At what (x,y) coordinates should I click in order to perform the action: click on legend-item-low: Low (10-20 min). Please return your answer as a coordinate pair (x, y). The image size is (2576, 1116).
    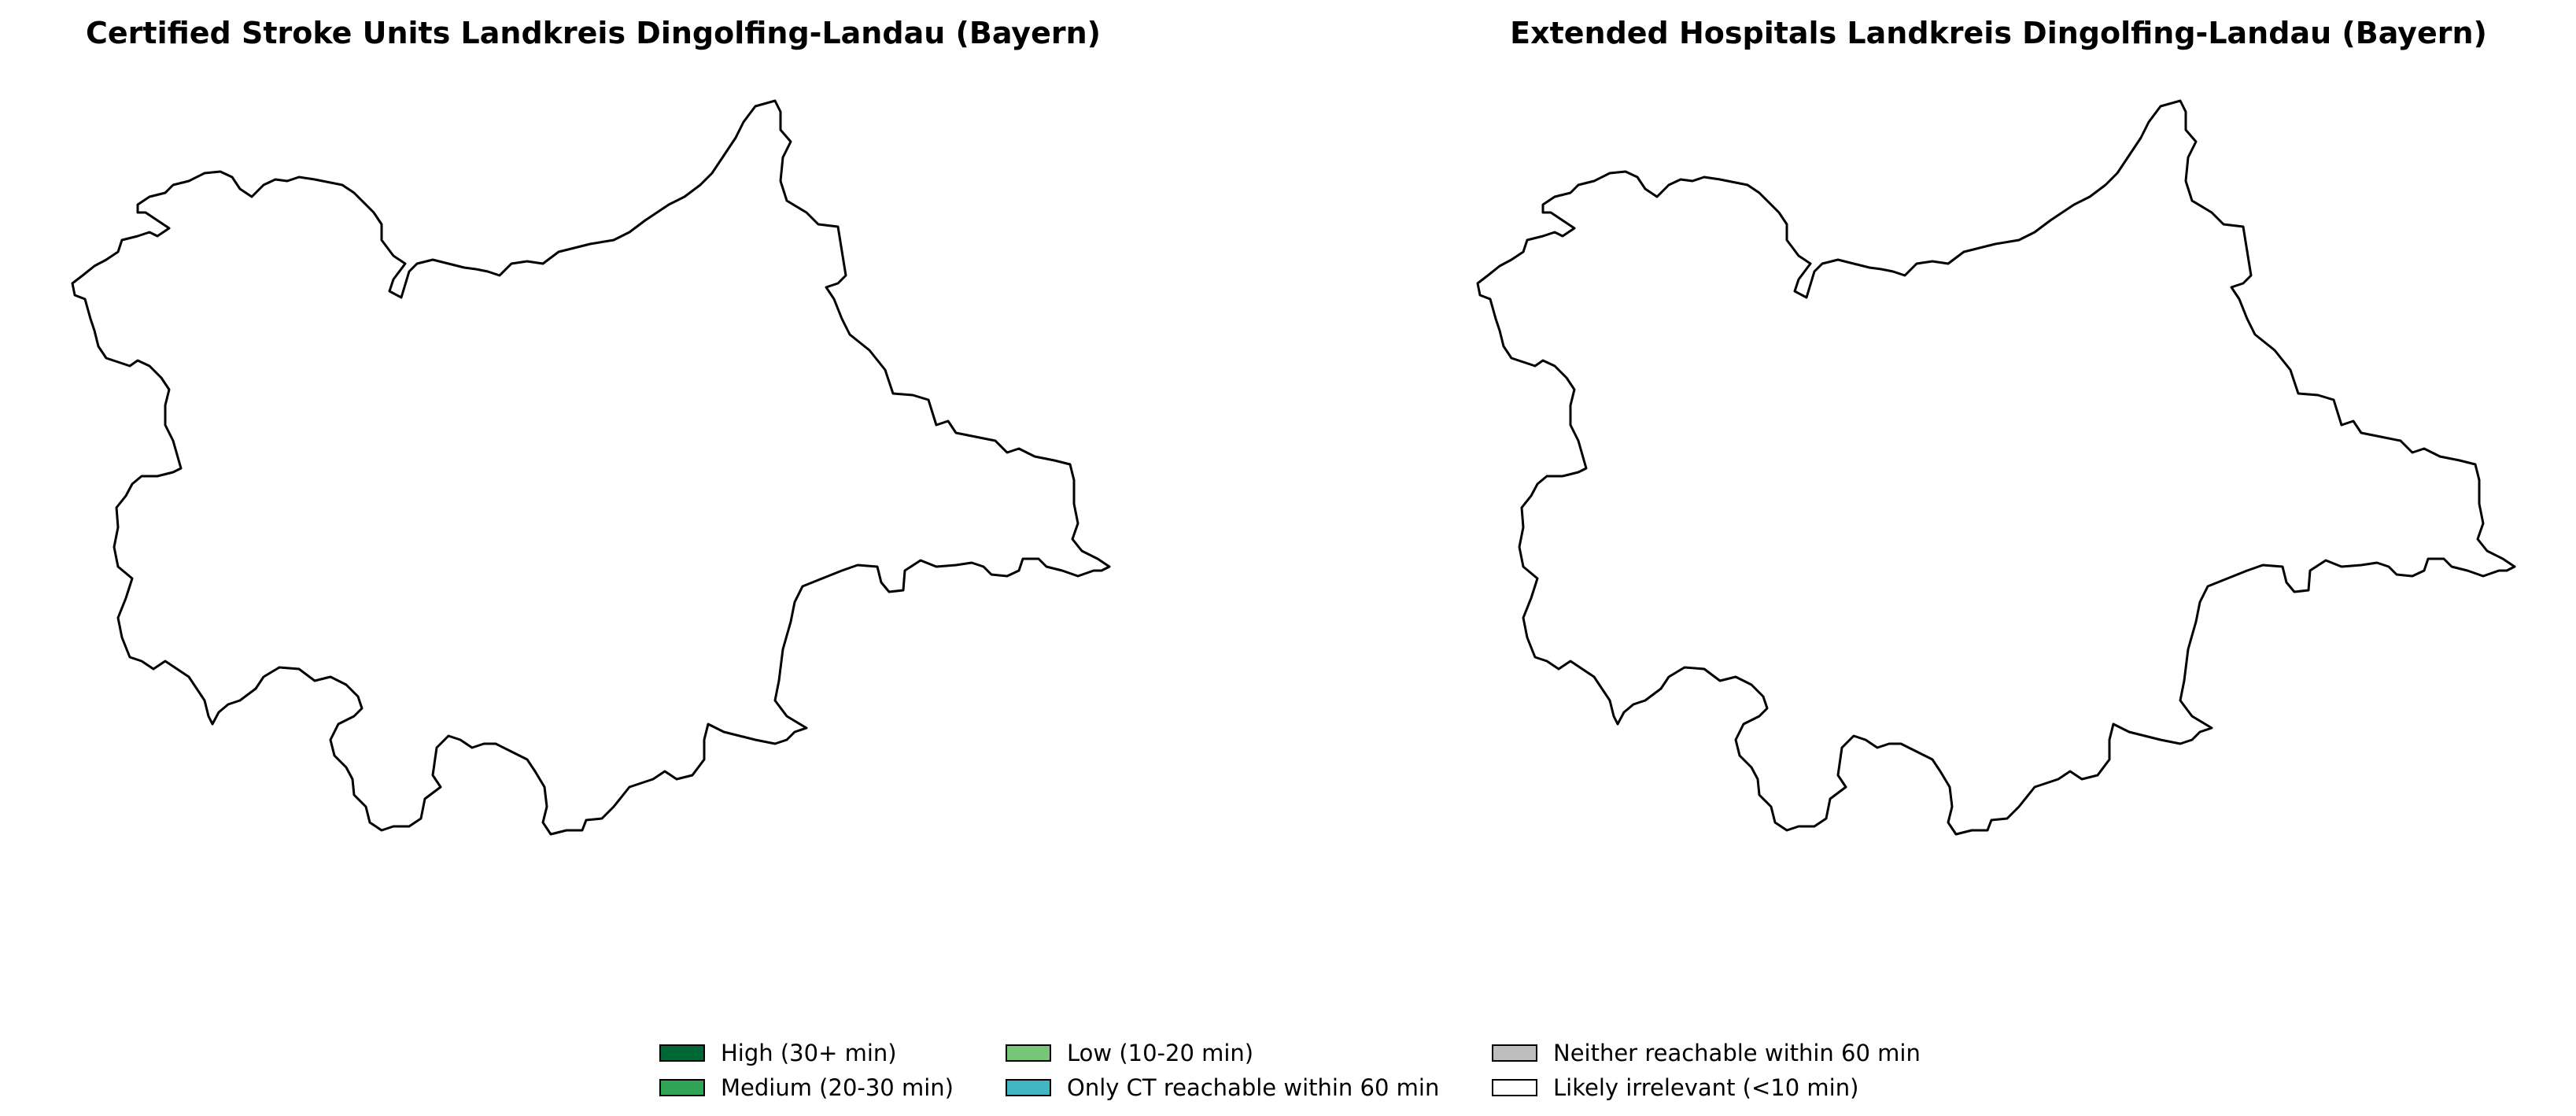
    Looking at the image, I should click on (1129, 1053).